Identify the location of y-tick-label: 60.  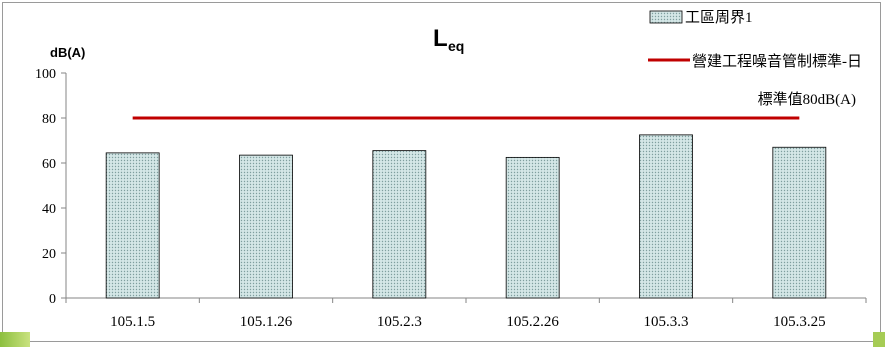
(49, 164).